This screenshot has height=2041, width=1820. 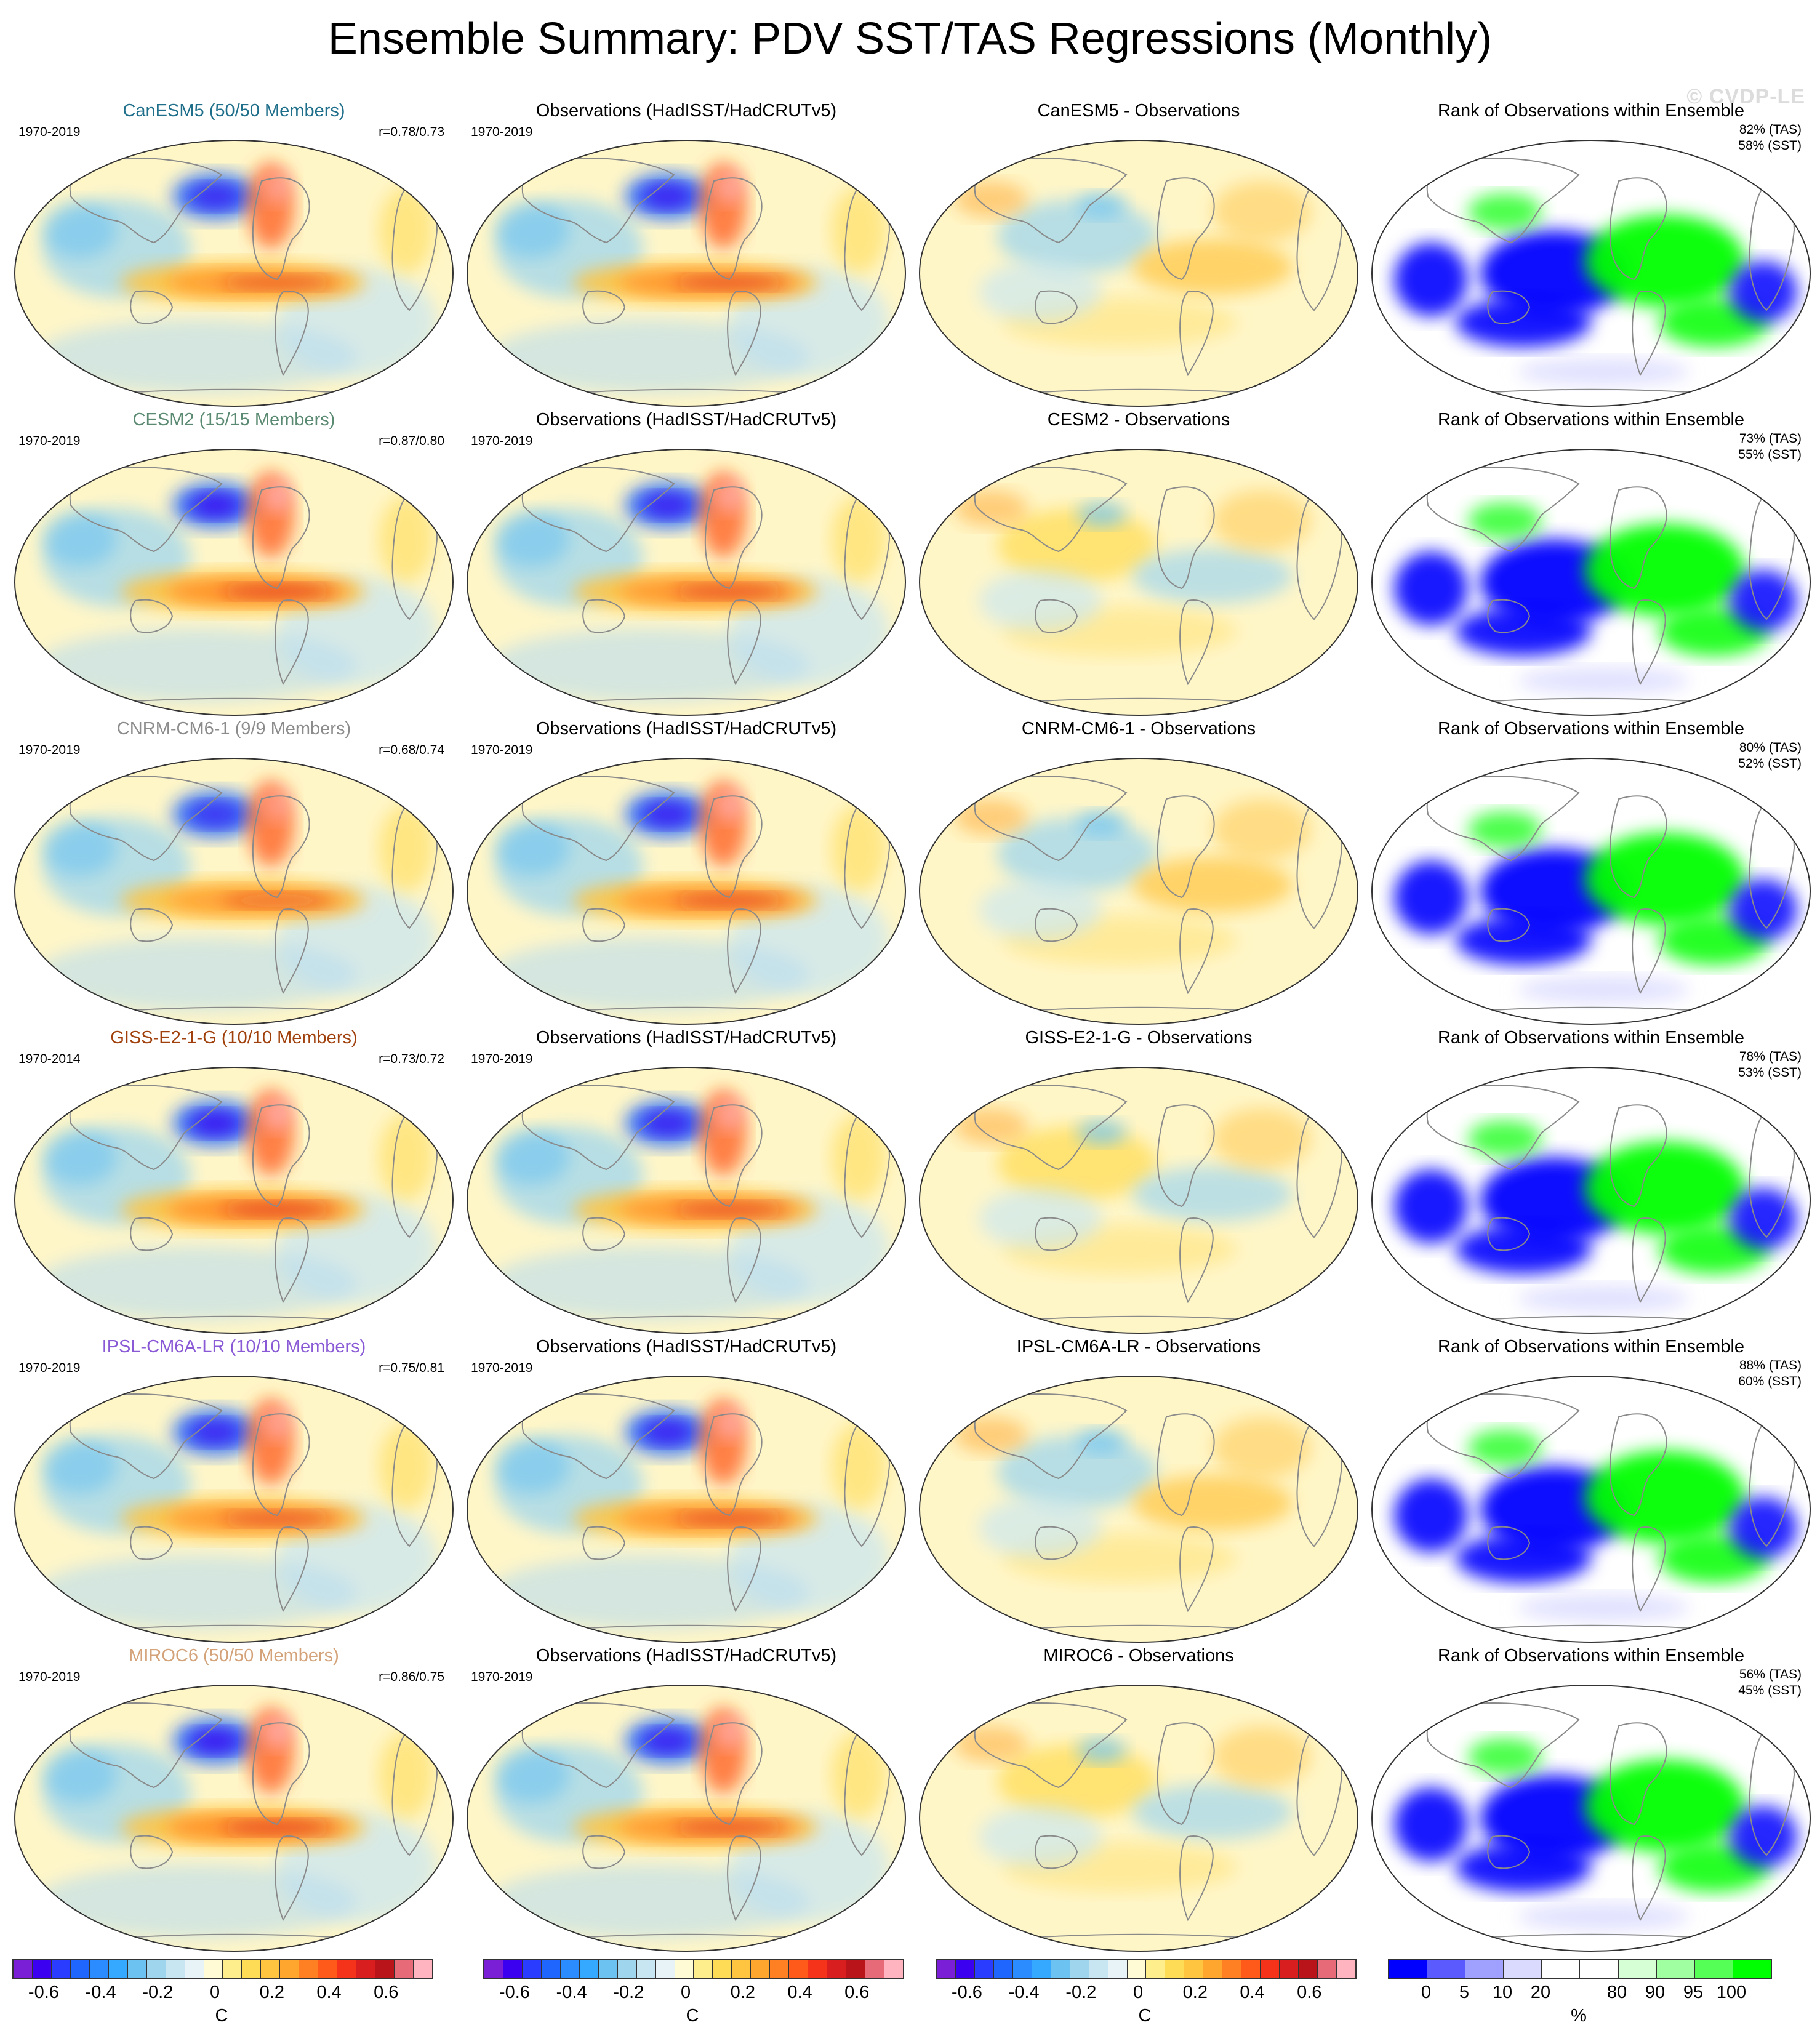 What do you see at coordinates (1138, 729) in the screenshot?
I see `difference-title: CNRM-CM6-1 - Observations` at bounding box center [1138, 729].